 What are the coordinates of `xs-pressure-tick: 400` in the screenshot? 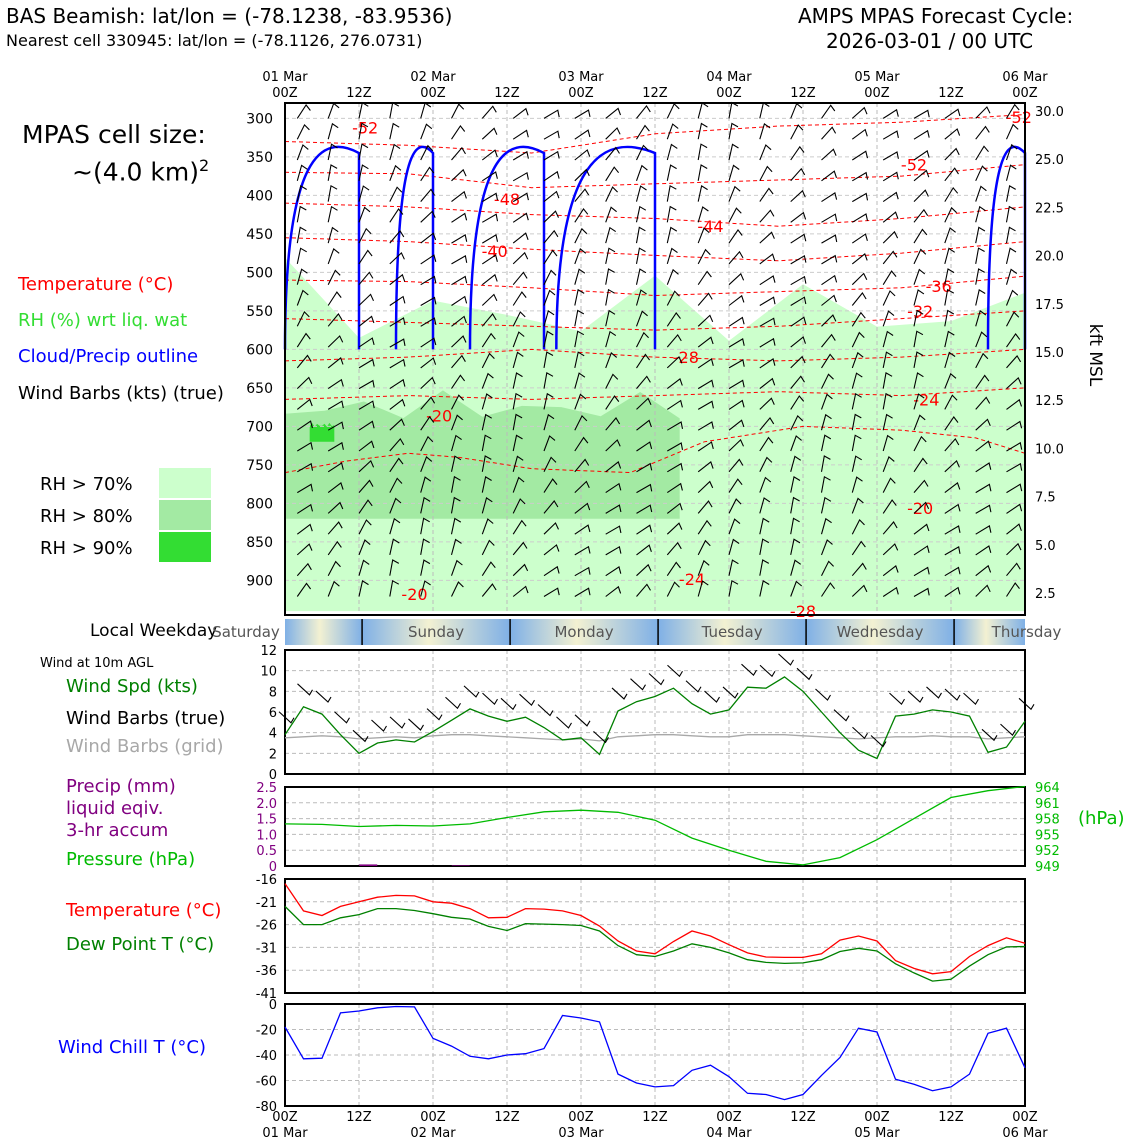 It's located at (259, 196).